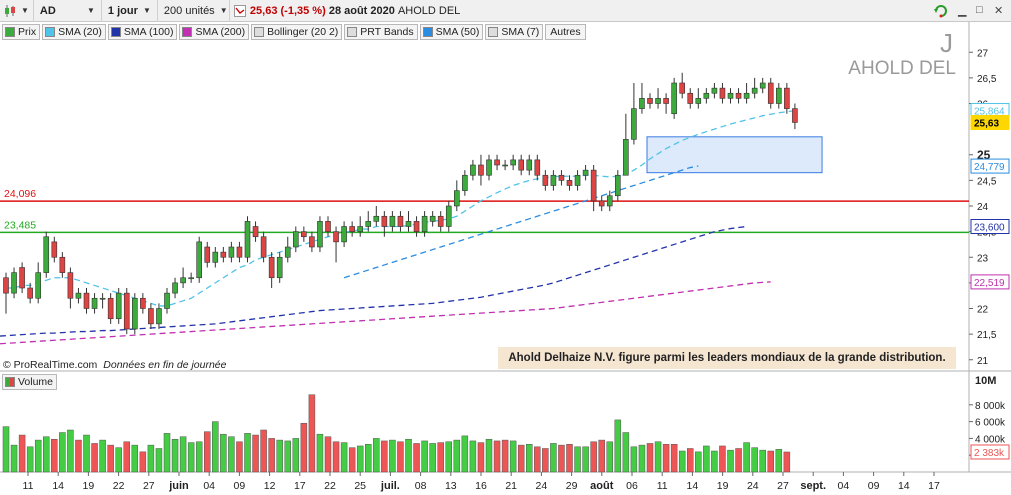 Image resolution: width=1011 pixels, height=495 pixels. I want to click on time-tick-label: 24, so click(753, 486).